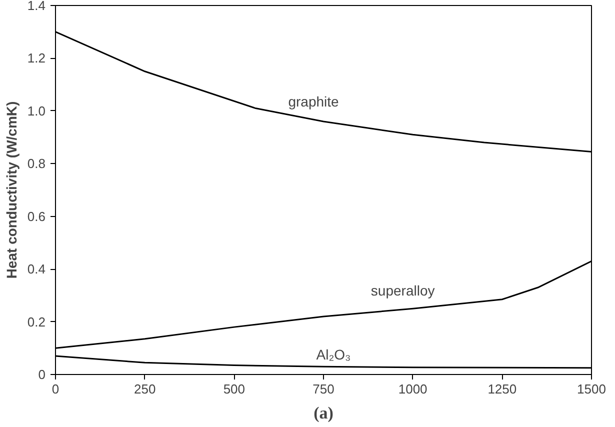 Image resolution: width=615 pixels, height=427 pixels. What do you see at coordinates (413, 389) in the screenshot?
I see `x-tick-label: 1000` at bounding box center [413, 389].